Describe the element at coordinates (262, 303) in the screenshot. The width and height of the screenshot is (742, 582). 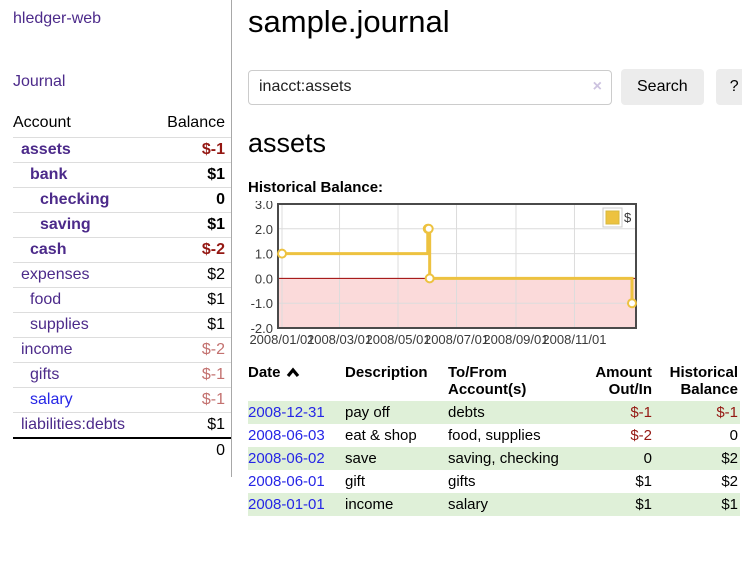
I see `svg-text: -1.0` at that location.